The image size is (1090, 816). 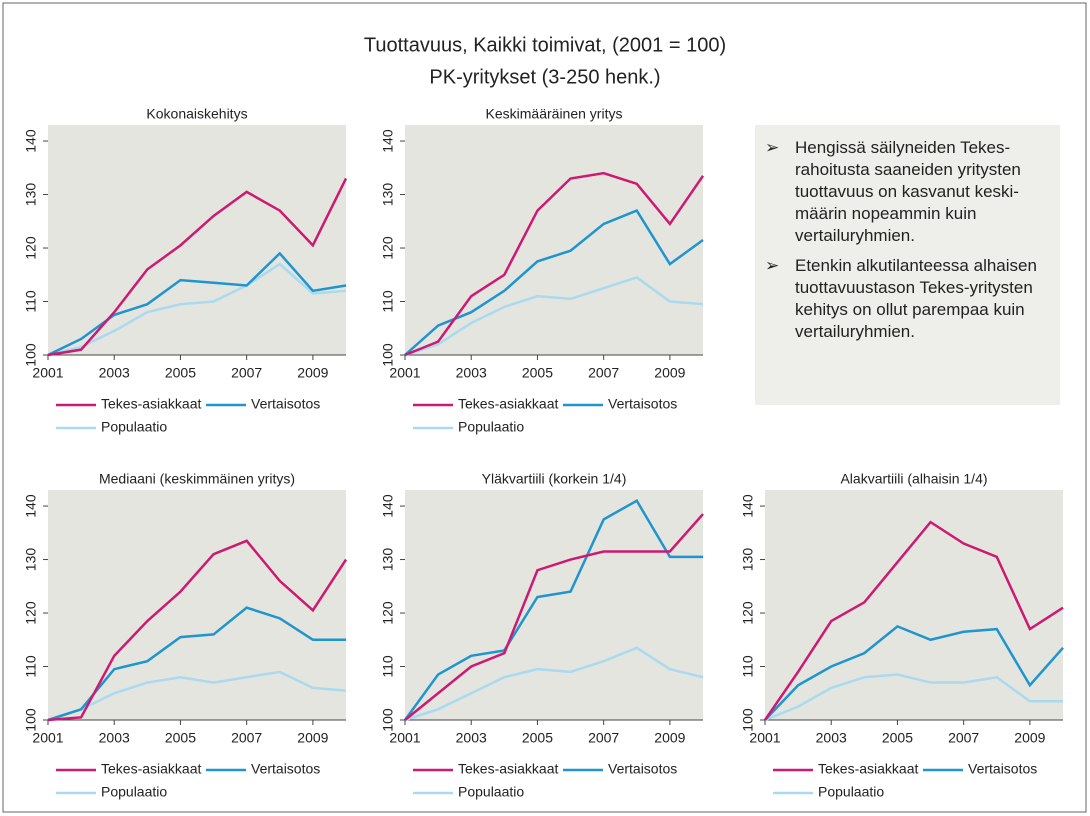 I want to click on chart-title: Kokonaiskehitys, so click(x=196, y=114).